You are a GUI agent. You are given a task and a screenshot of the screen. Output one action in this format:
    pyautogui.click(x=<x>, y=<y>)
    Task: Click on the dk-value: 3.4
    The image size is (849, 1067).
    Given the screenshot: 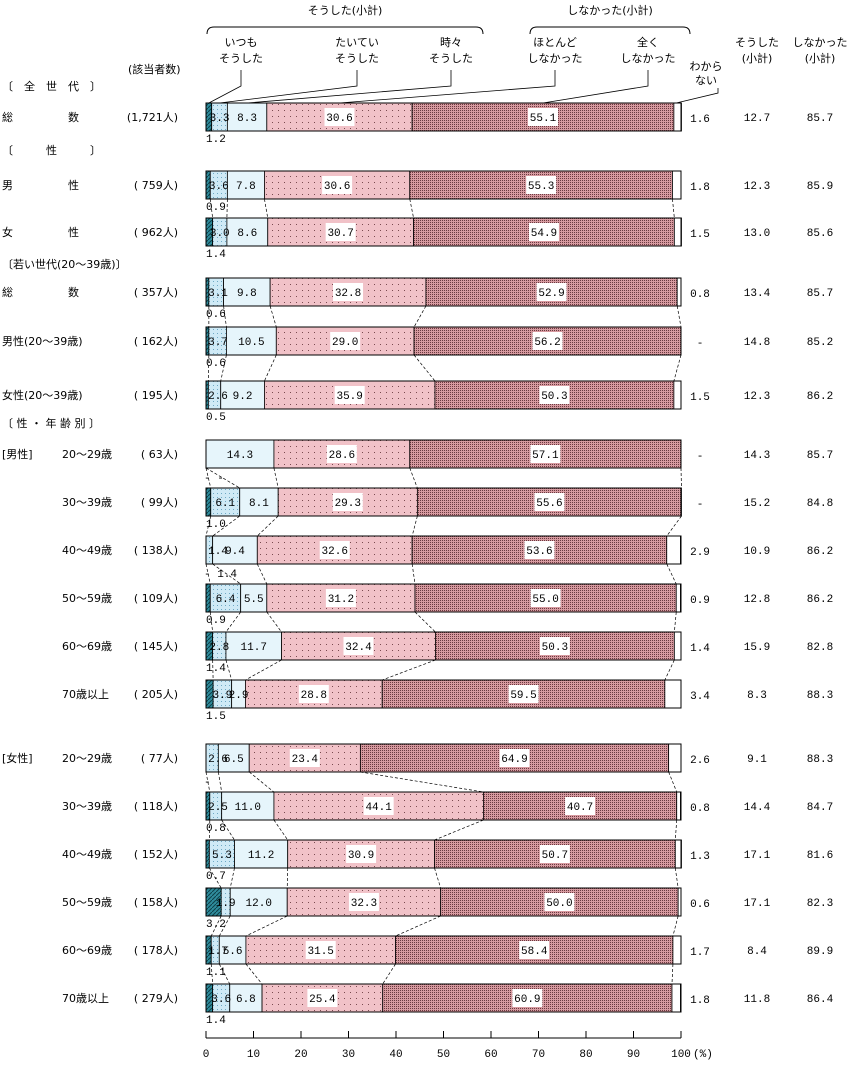 What is the action you would take?
    pyautogui.click(x=700, y=697)
    